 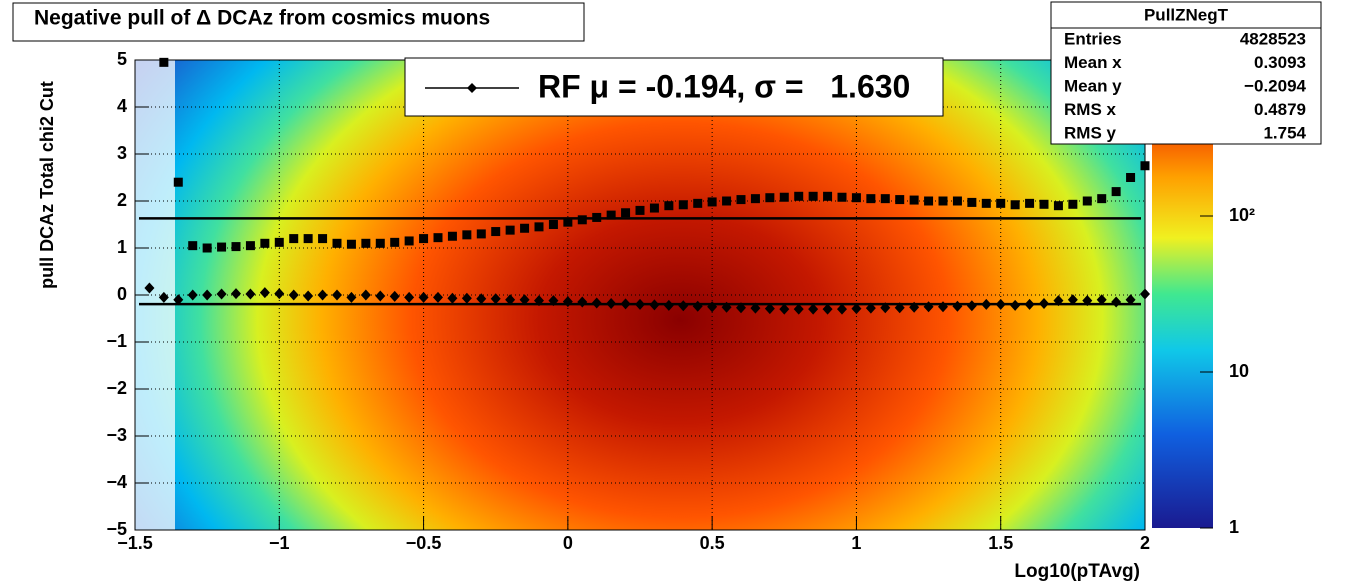 What do you see at coordinates (1273, 38) in the screenshot?
I see `stats-value: 4828523` at bounding box center [1273, 38].